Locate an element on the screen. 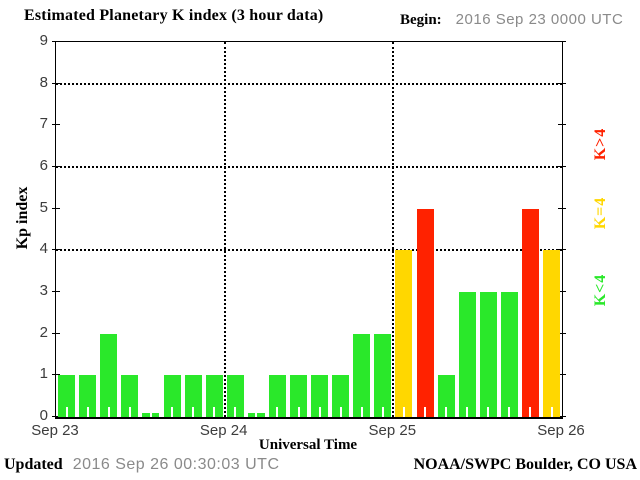 The image size is (640, 480). updated-value: 2016 Sep 26 00:30:03 UTC is located at coordinates (176, 464).